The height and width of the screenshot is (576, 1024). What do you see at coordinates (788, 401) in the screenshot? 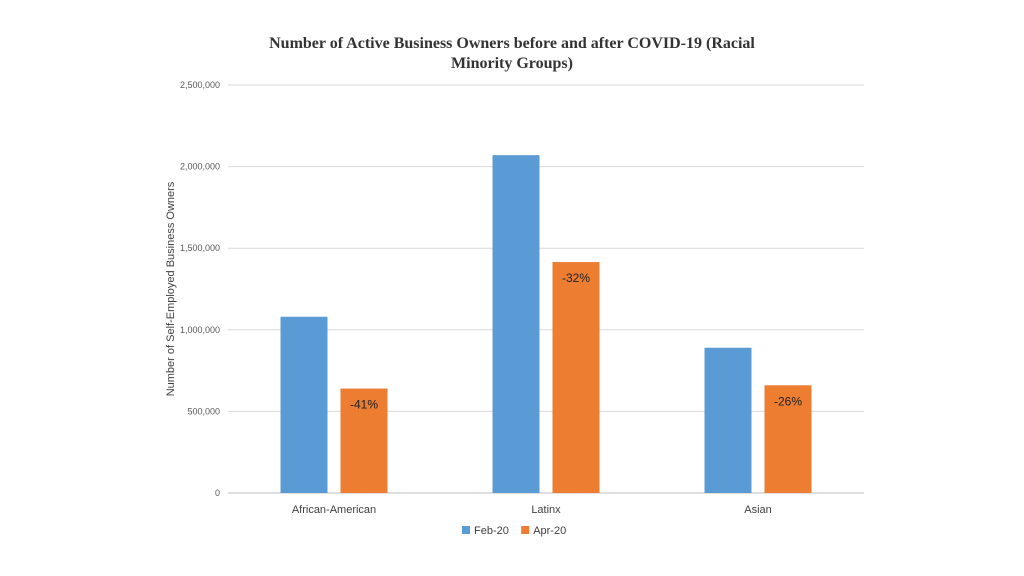
I see `data-label: -26%` at bounding box center [788, 401].